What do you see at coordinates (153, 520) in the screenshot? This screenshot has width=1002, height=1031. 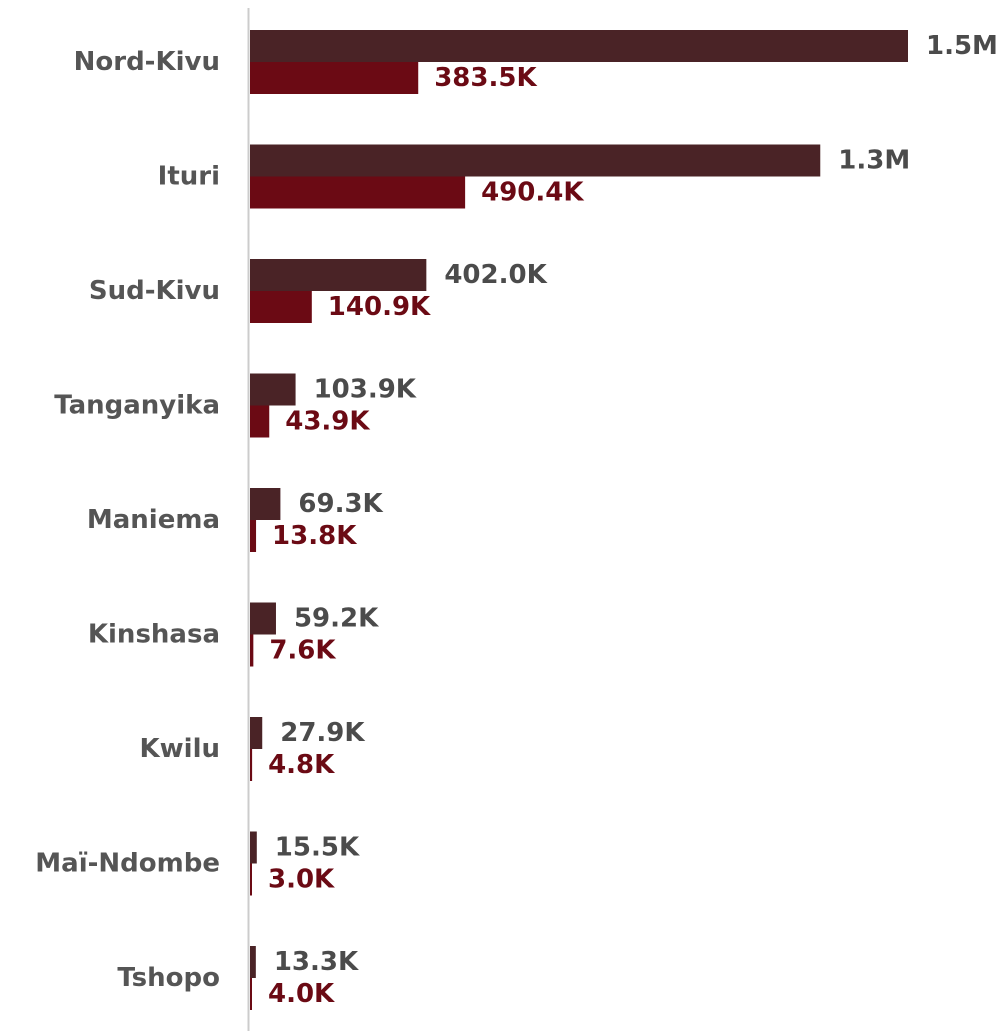 I see `category-label: Maniema` at bounding box center [153, 520].